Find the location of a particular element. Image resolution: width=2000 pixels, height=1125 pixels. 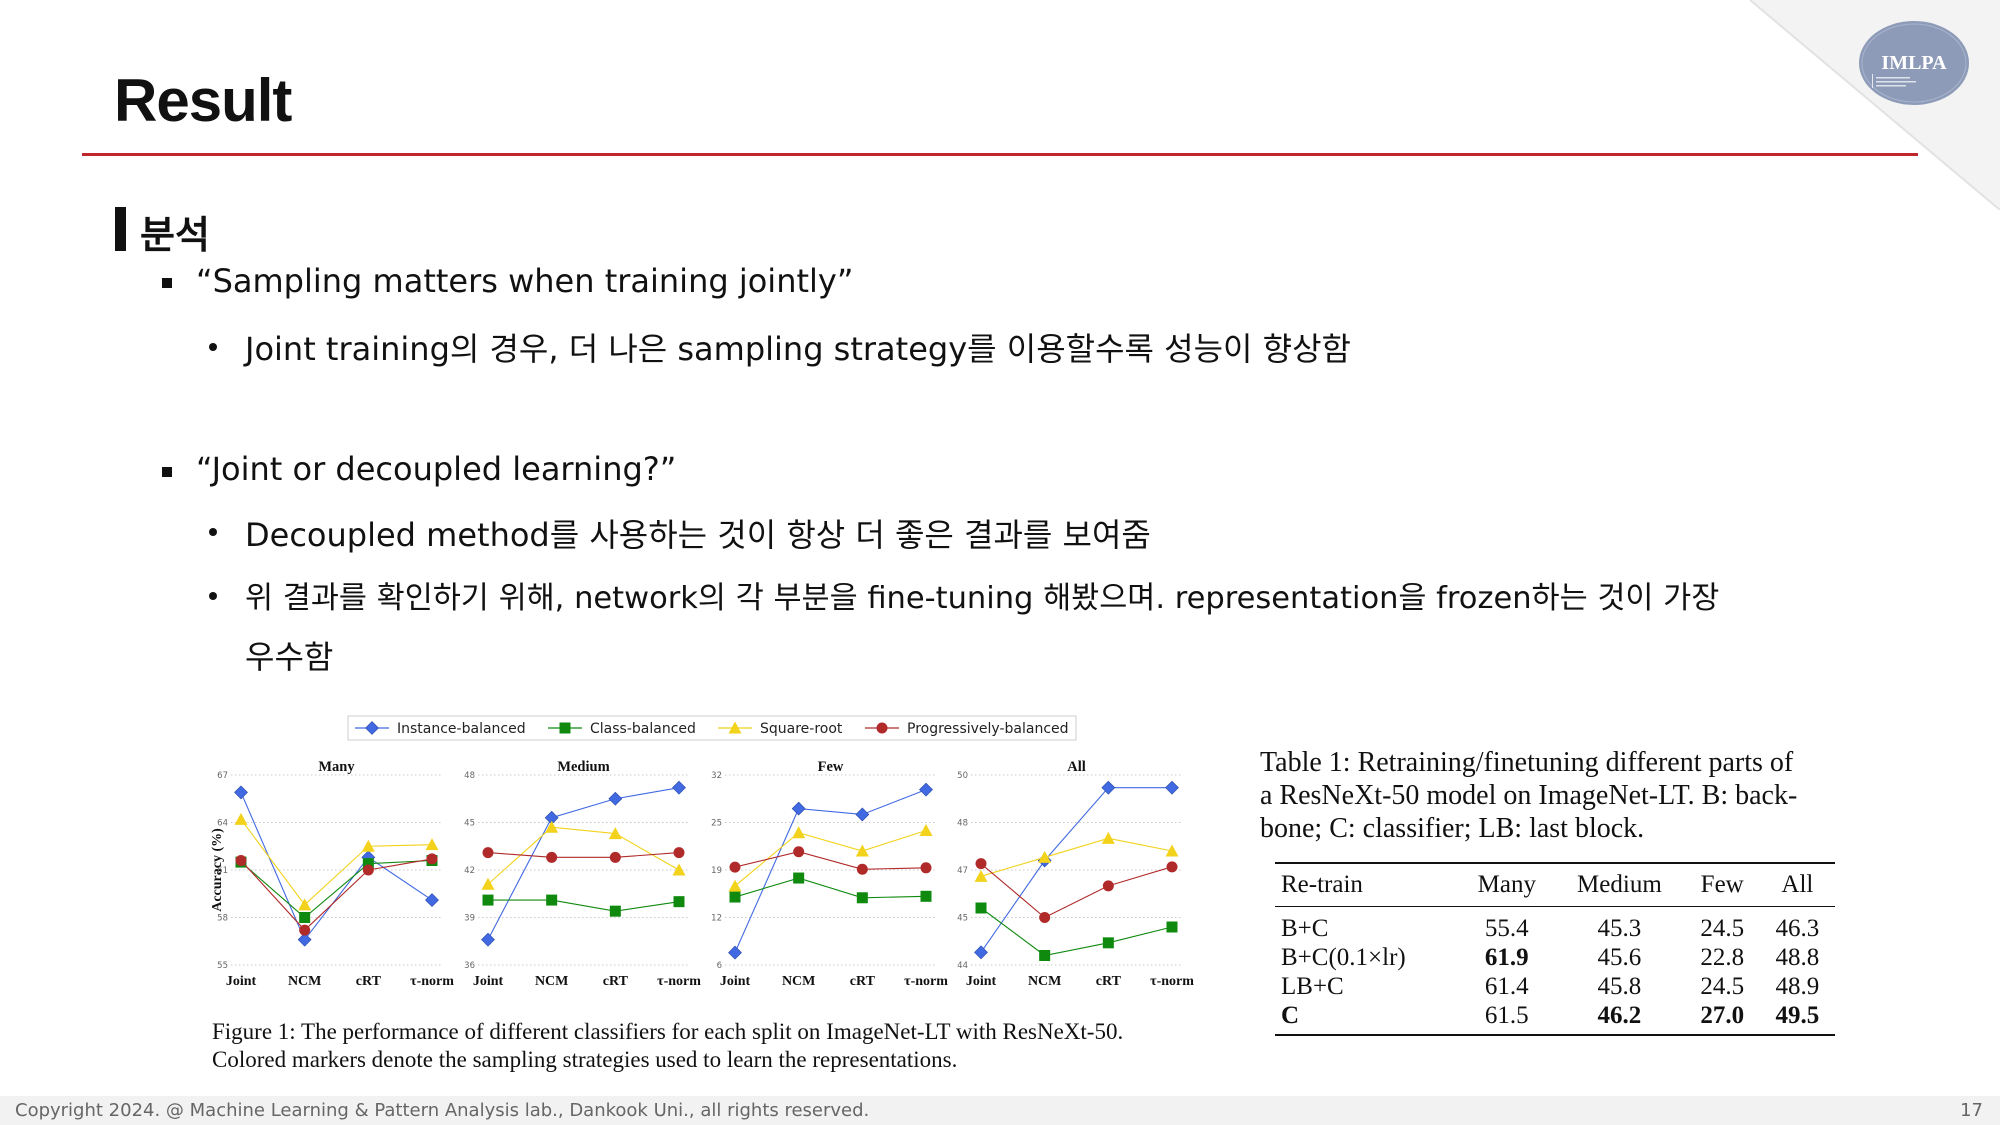

header-medium: Medium is located at coordinates (1619, 884).